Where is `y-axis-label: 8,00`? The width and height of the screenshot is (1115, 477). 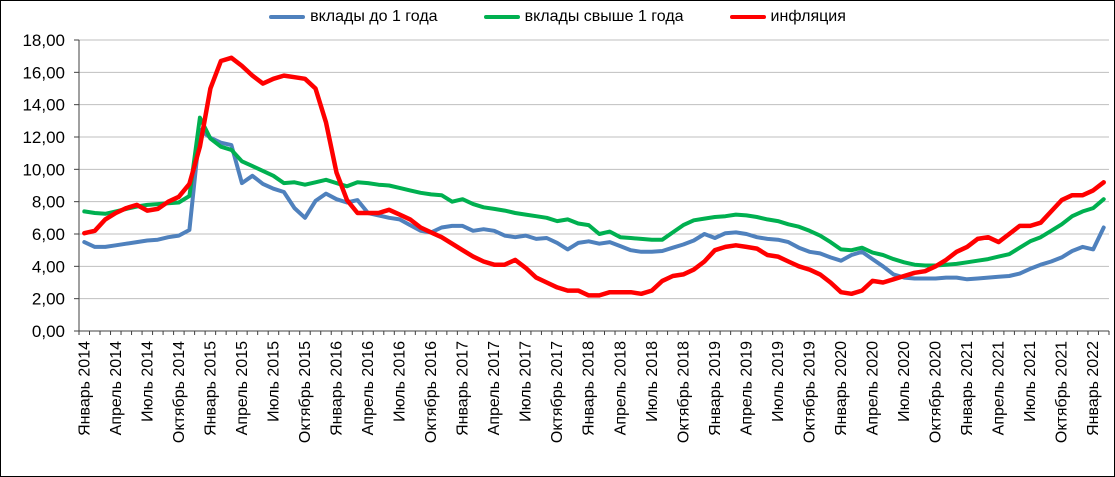
y-axis-label: 8,00 is located at coordinates (48, 202).